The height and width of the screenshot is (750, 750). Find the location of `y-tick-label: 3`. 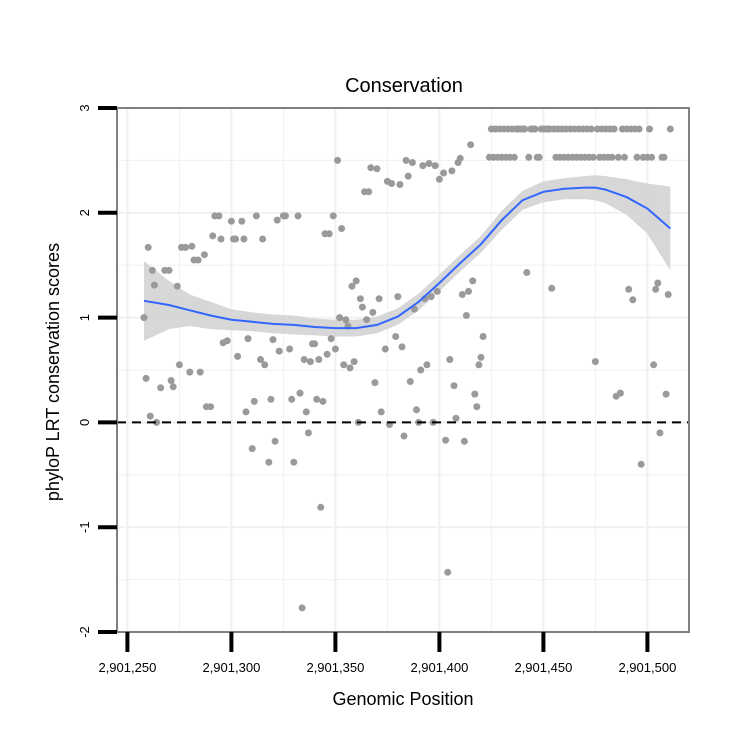

y-tick-label: 3 is located at coordinates (84, 107).